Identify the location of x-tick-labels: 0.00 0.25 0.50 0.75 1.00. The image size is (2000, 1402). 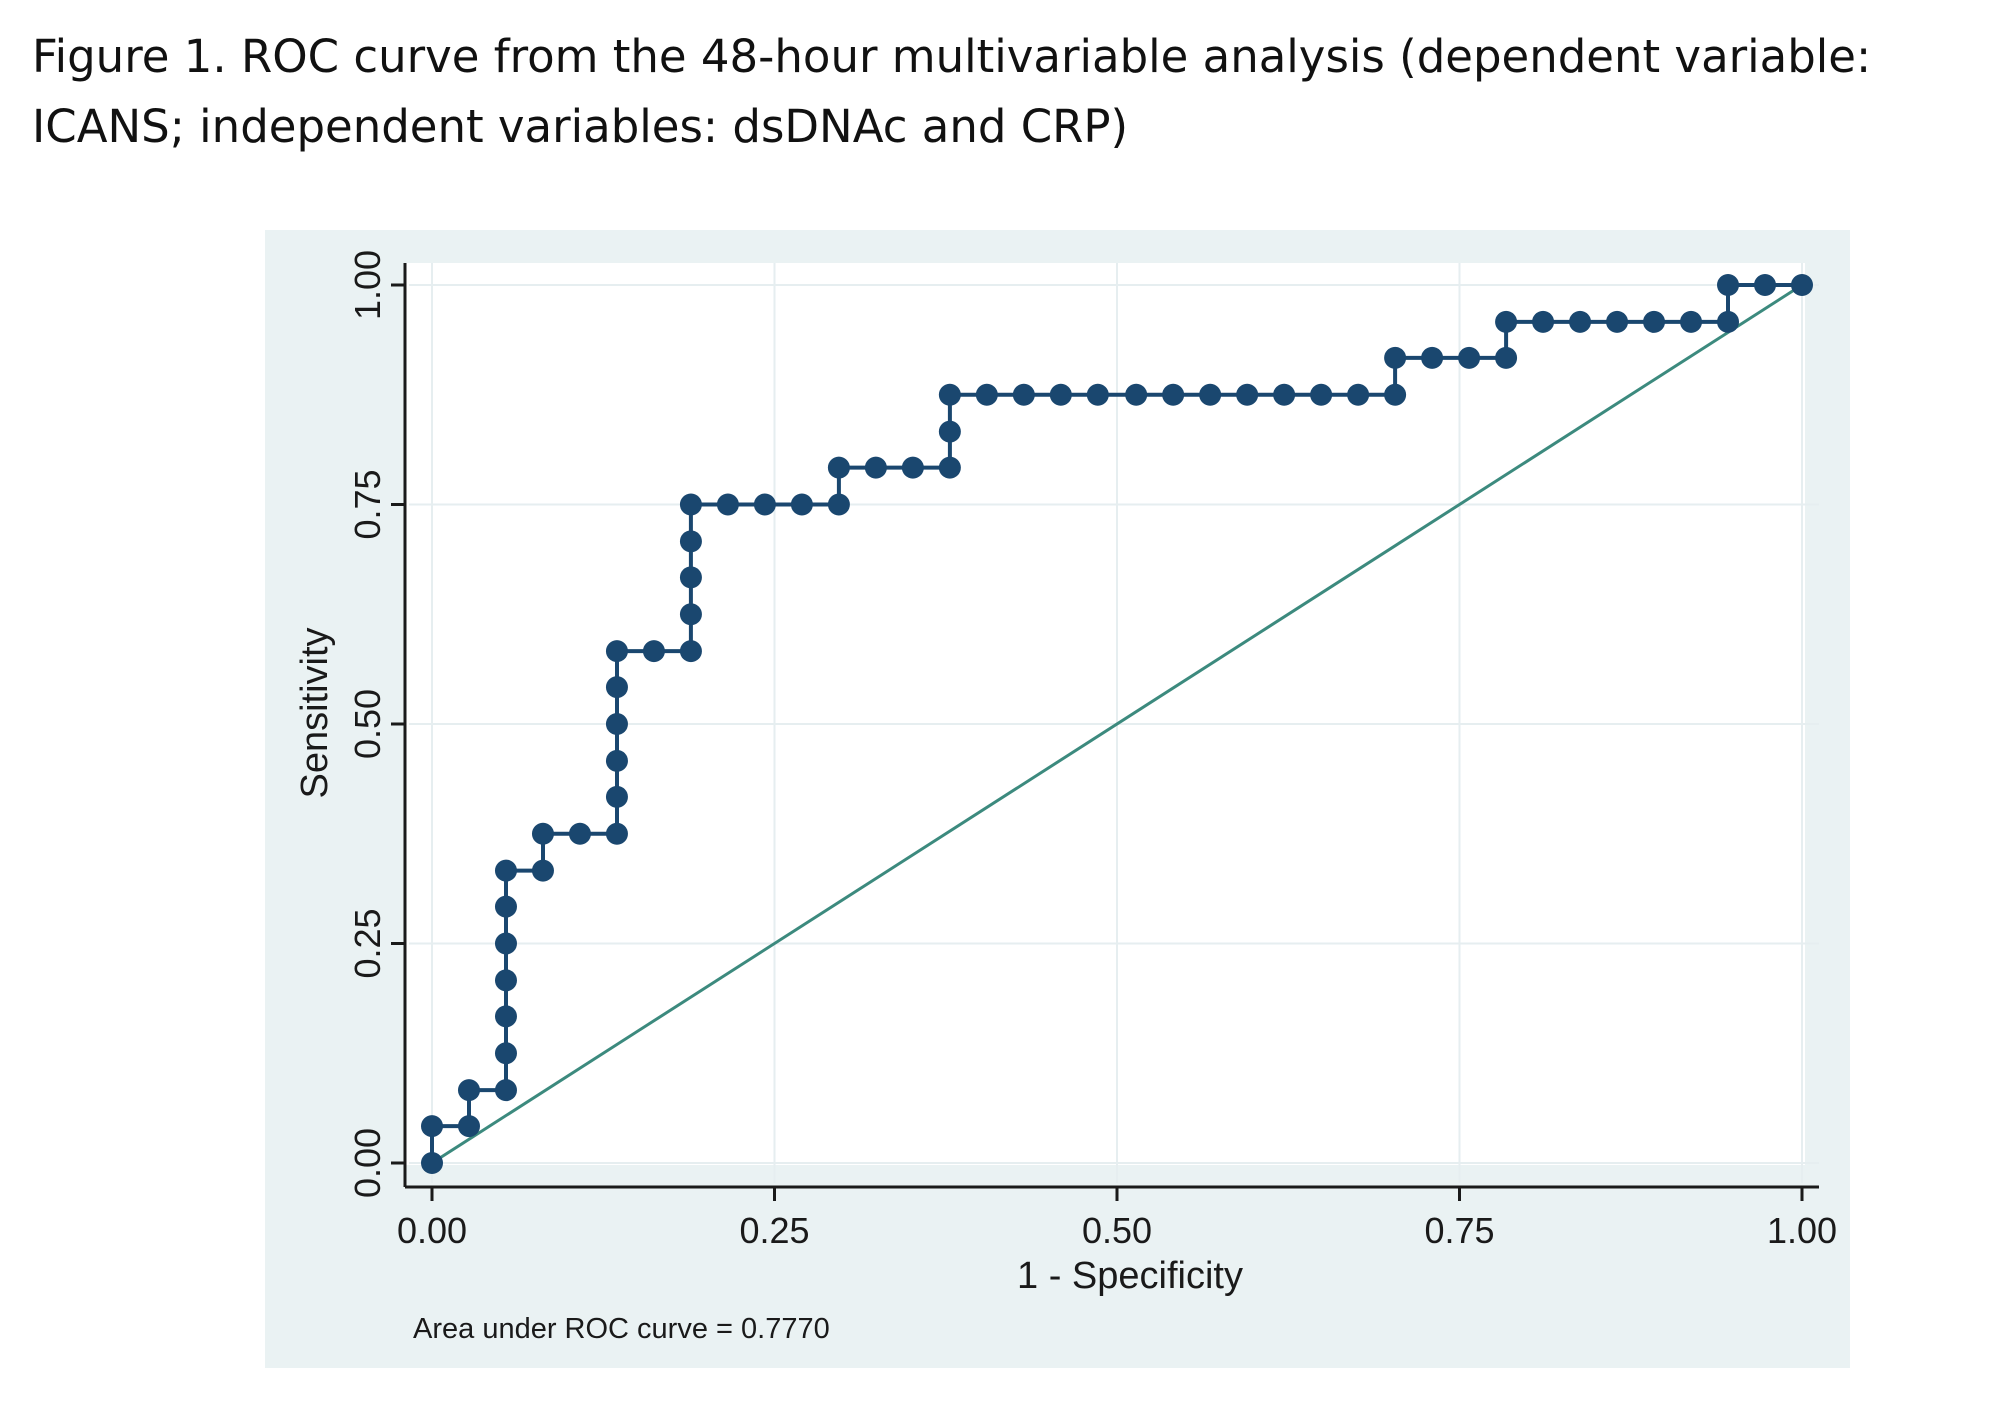
(1117, 1230).